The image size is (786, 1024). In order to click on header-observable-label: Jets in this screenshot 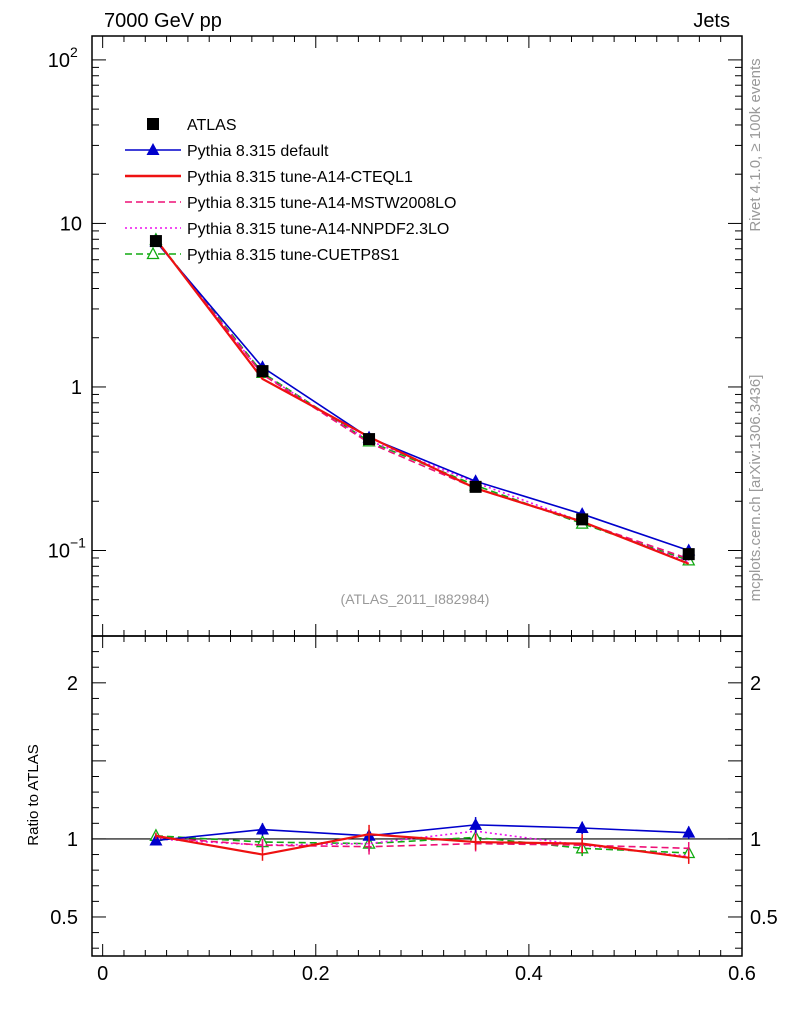, I will do `click(711, 21)`.